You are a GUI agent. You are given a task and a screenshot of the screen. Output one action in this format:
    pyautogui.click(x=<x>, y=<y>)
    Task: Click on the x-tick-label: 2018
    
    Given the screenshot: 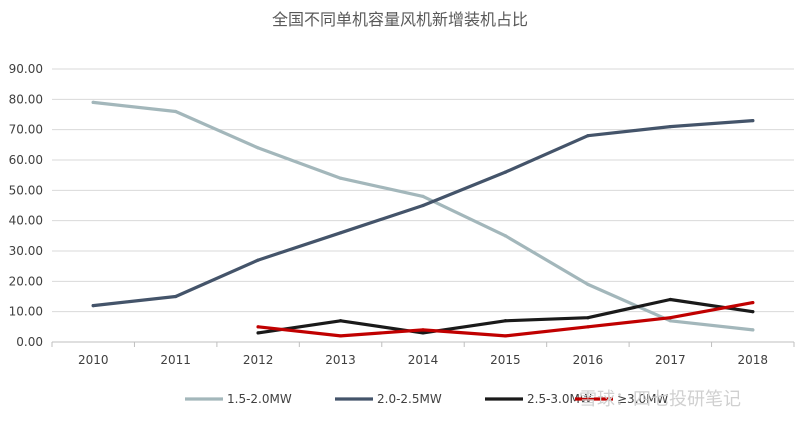 What is the action you would take?
    pyautogui.click(x=753, y=360)
    